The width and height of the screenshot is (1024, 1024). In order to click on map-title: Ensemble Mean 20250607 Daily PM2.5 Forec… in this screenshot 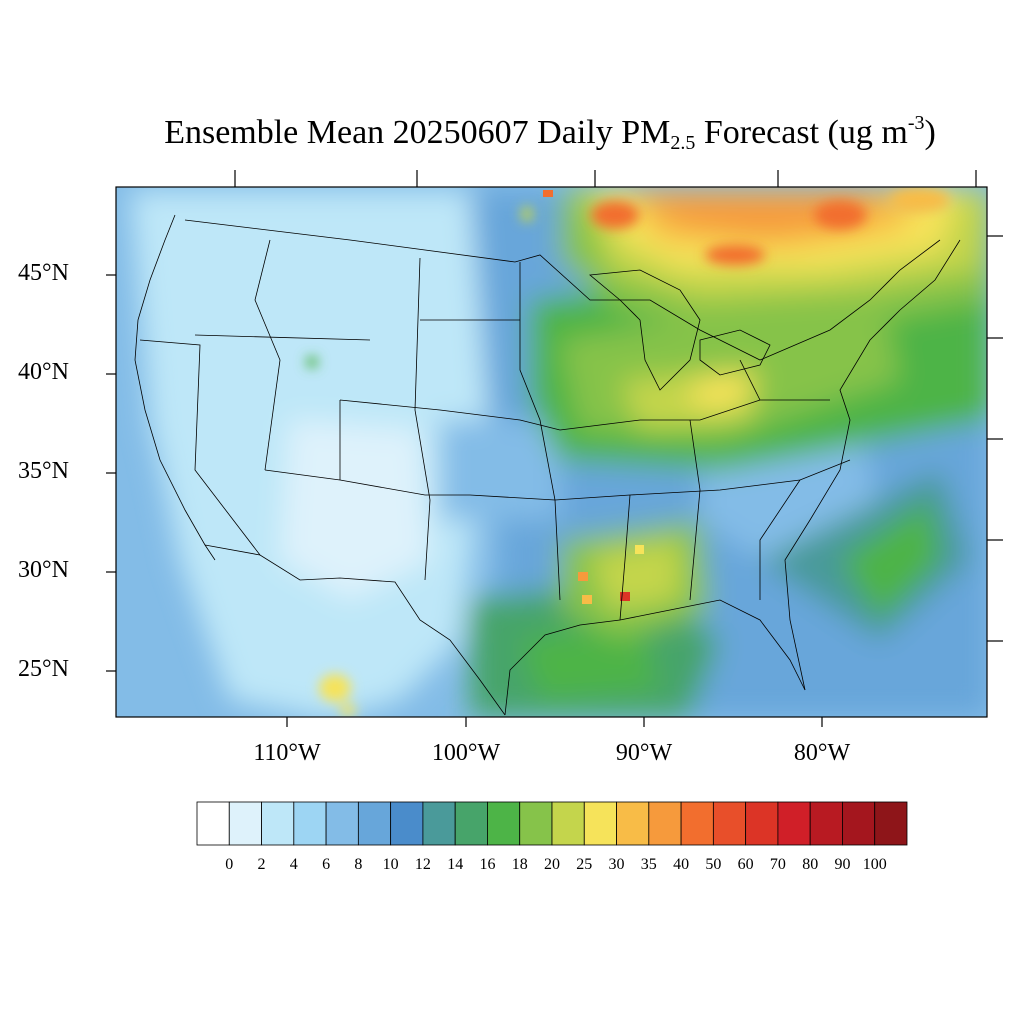, I will do `click(550, 133)`.